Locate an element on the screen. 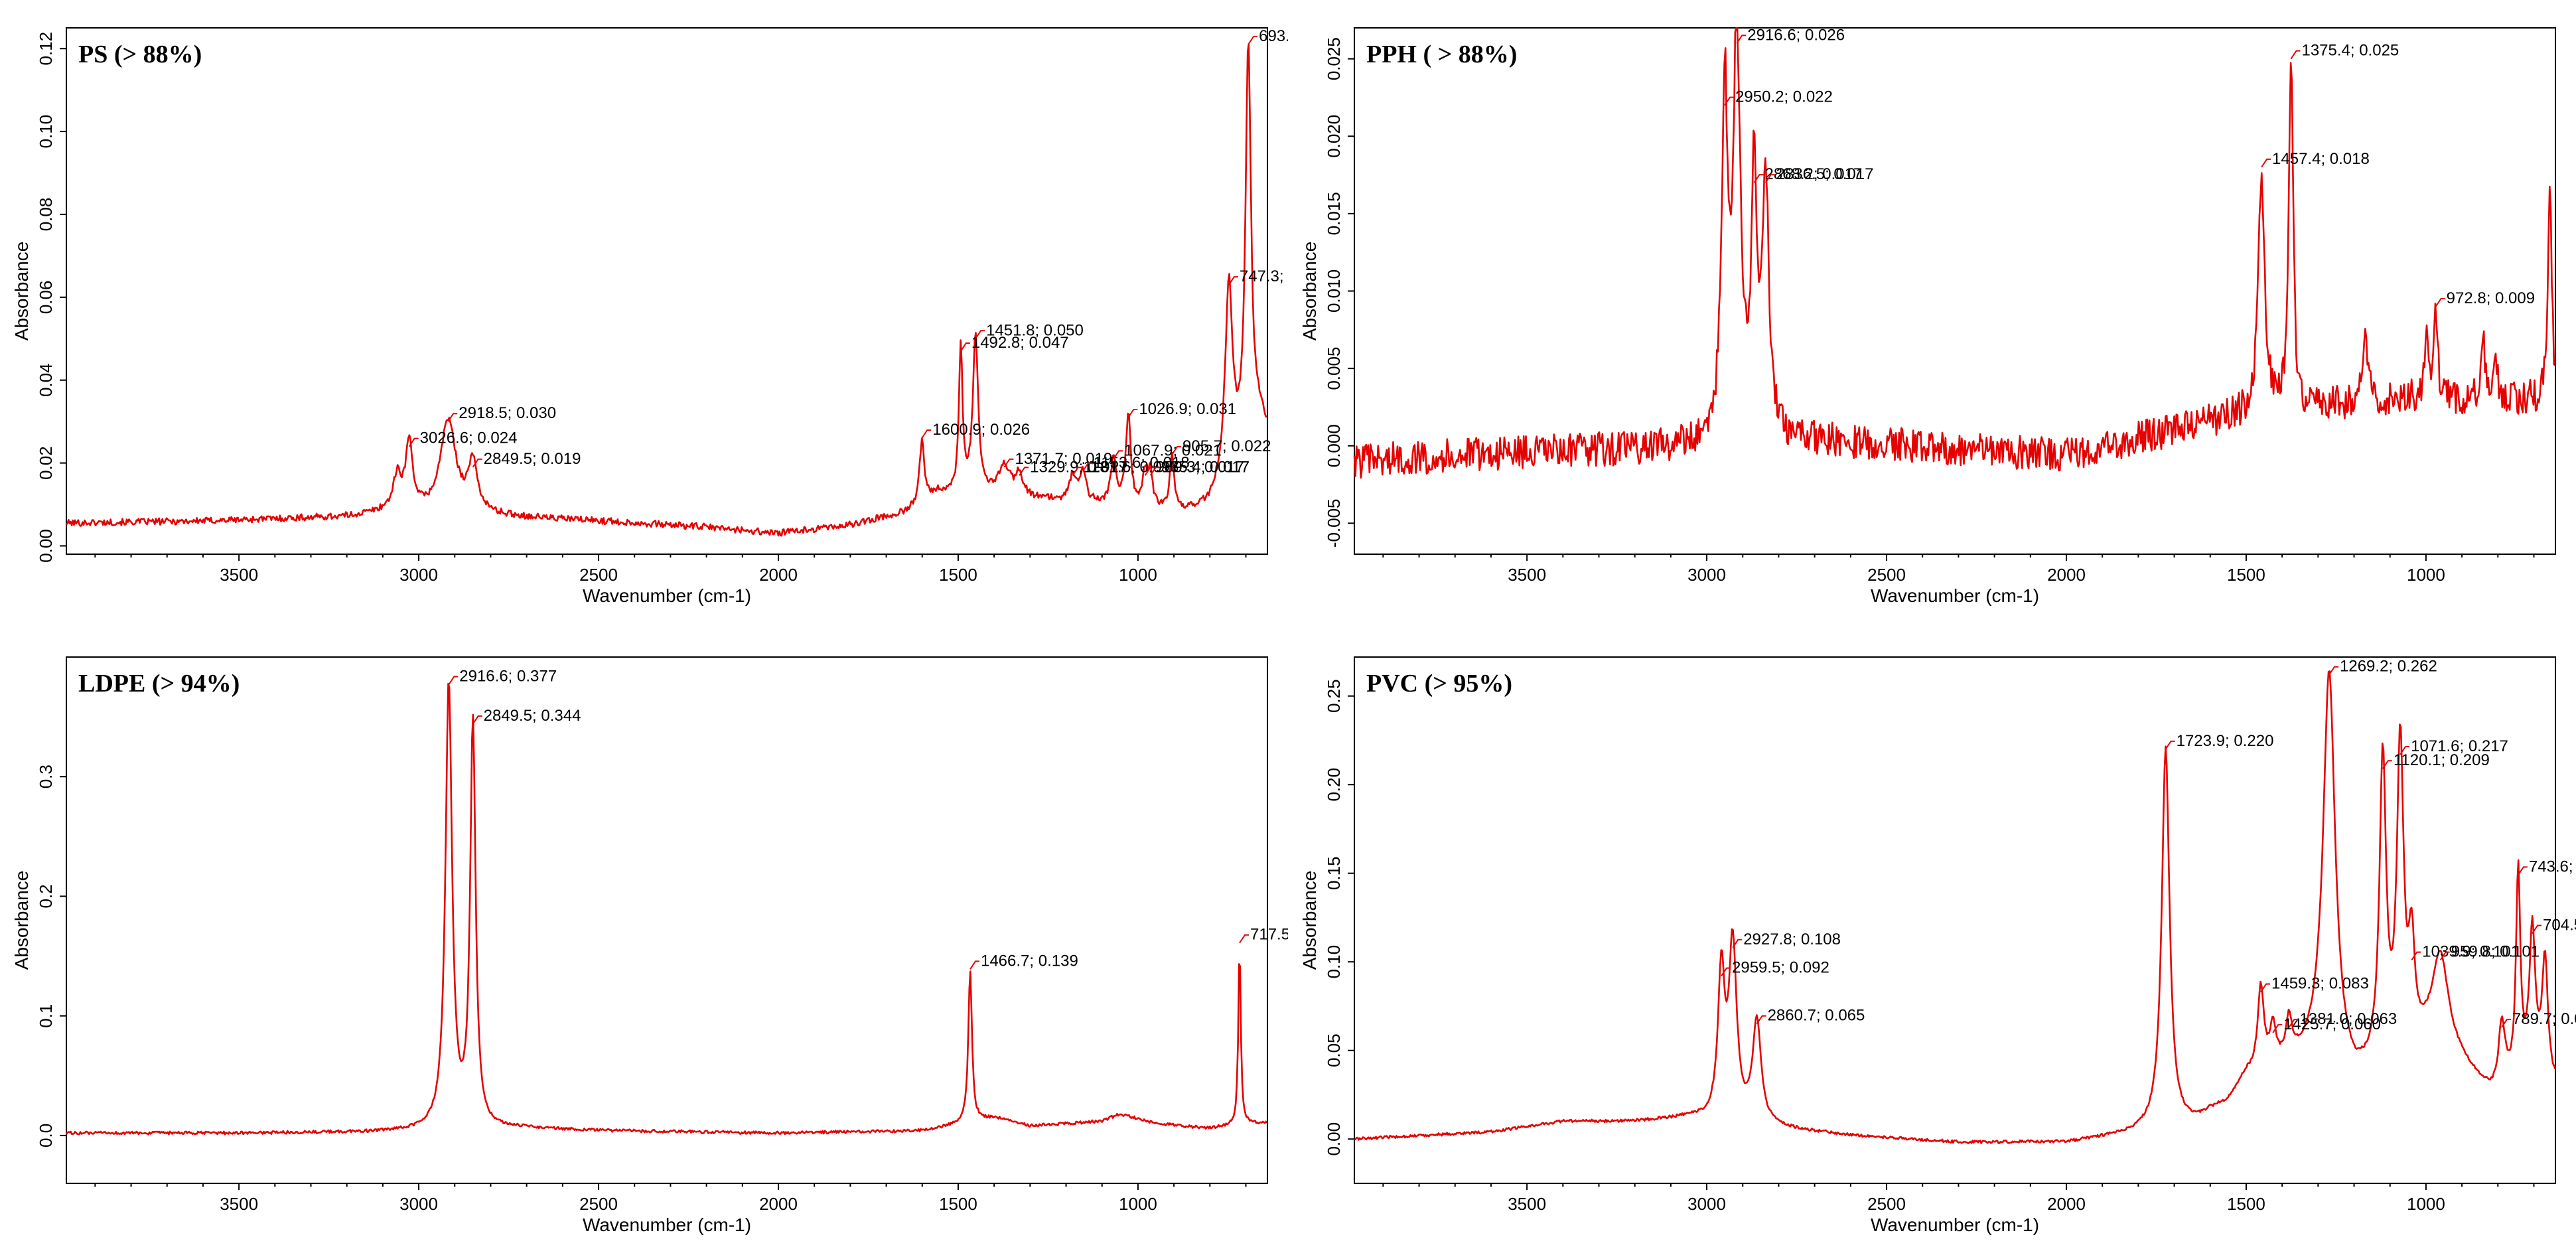  y-tick-label: 0.015 is located at coordinates (1334, 214).